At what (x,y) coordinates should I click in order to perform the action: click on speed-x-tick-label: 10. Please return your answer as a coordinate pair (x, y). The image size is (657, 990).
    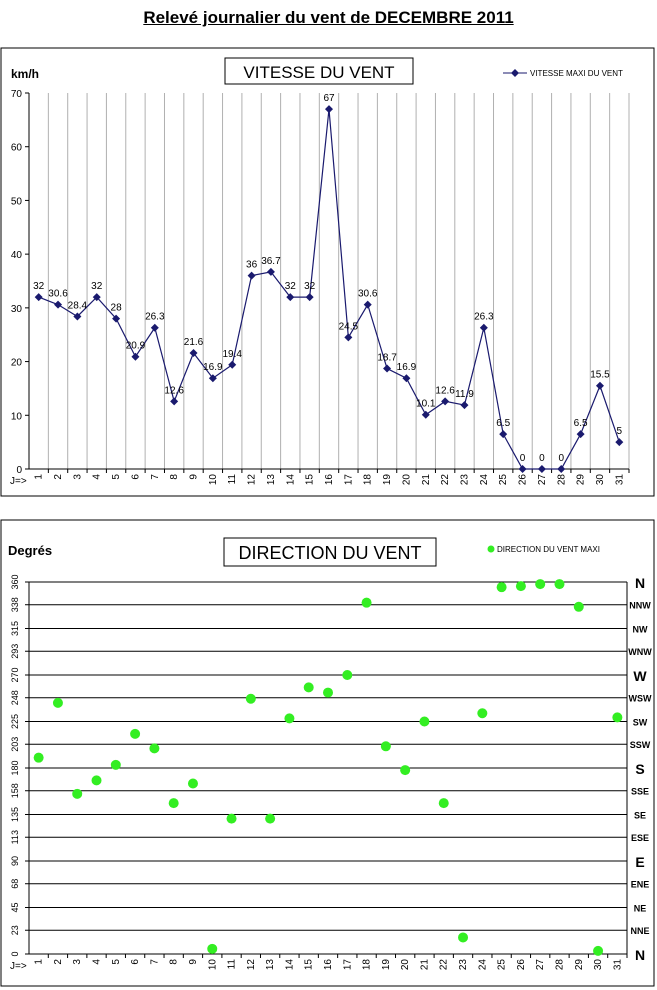
    Looking at the image, I should click on (213, 480).